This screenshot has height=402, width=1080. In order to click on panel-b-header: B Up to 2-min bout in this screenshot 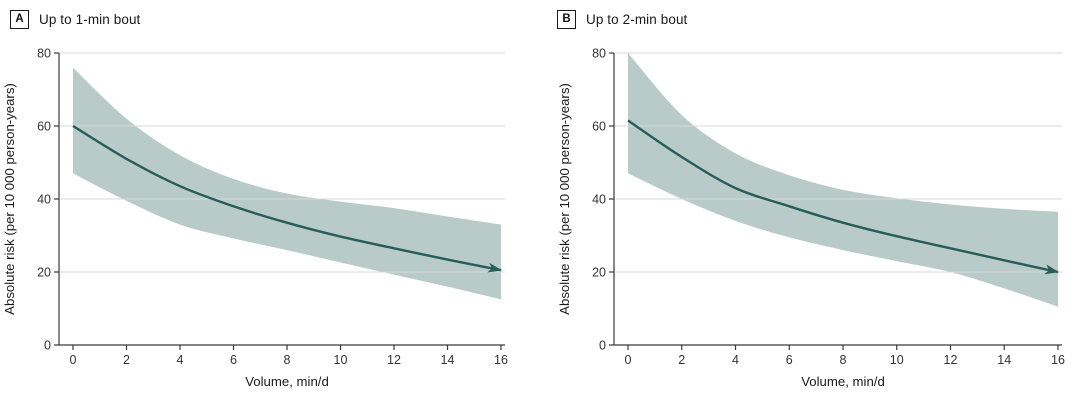, I will do `click(622, 19)`.